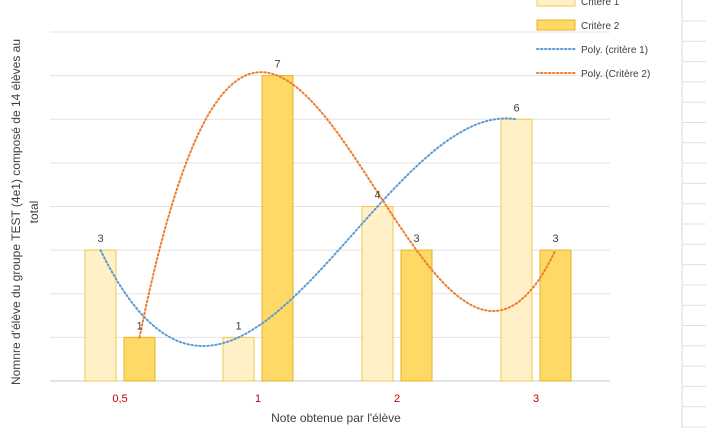 The height and width of the screenshot is (428, 706). Describe the element at coordinates (34, 212) in the screenshot. I see `y-axis-title-line-2: total` at that location.